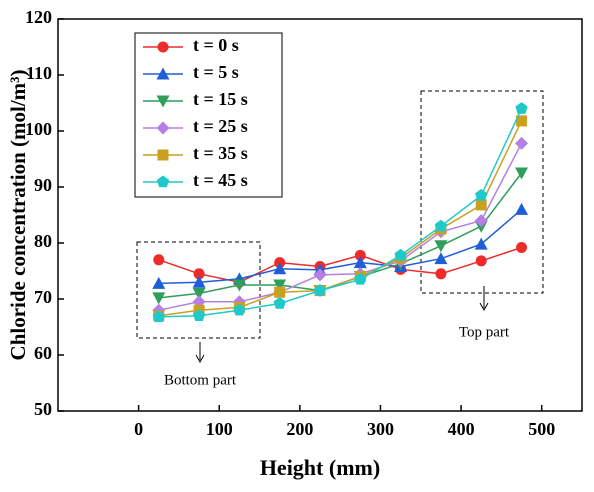 The width and height of the screenshot is (594, 492). I want to click on annotation: Bottom part, so click(200, 380).